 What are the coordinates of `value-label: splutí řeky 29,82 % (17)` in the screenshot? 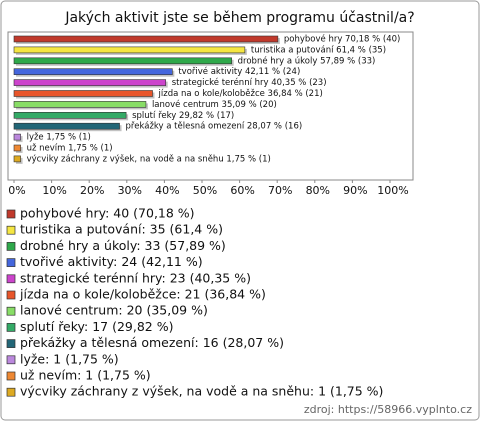 It's located at (183, 116).